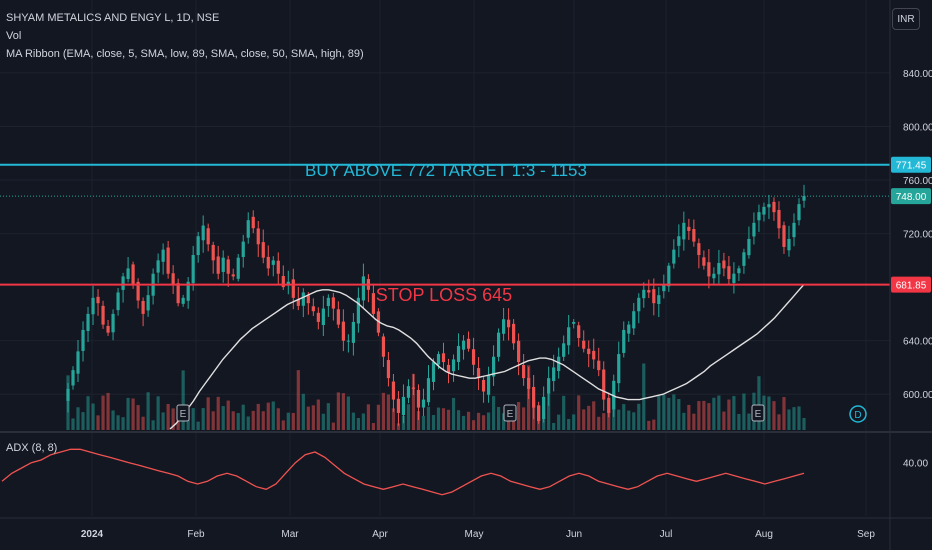 This screenshot has height=550, width=932. What do you see at coordinates (444, 295) in the screenshot?
I see `stop-annotation: STOP LOSS 645` at bounding box center [444, 295].